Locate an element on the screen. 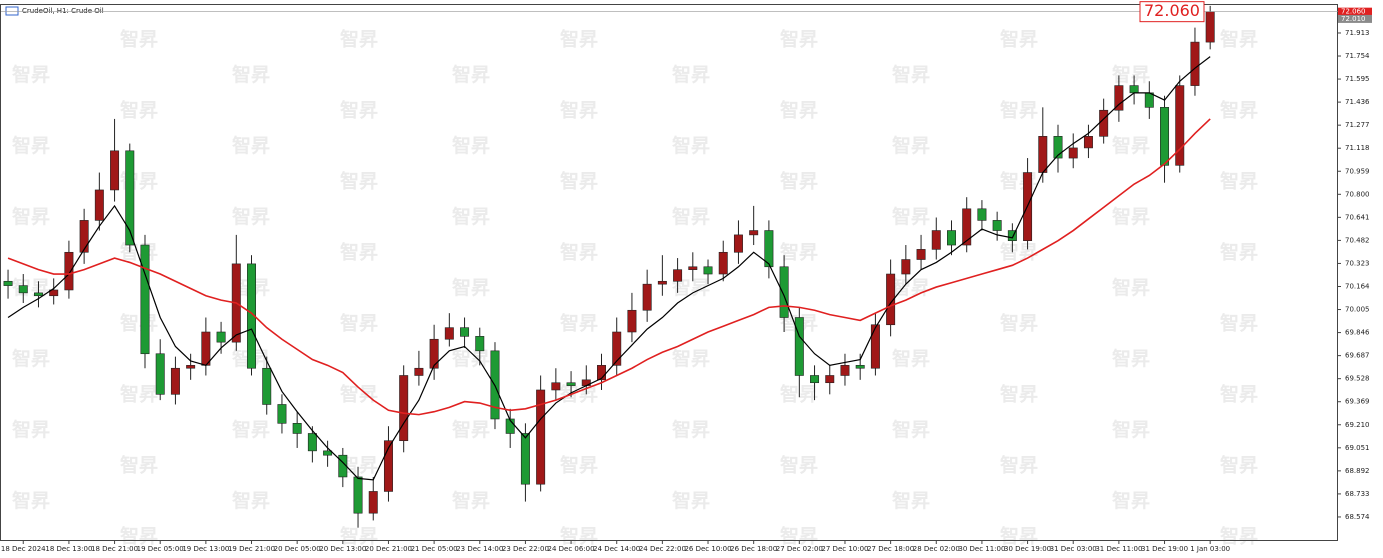 This screenshot has height=558, width=1383. x-tick-label: 30 Dec 11:00 is located at coordinates (981, 549).